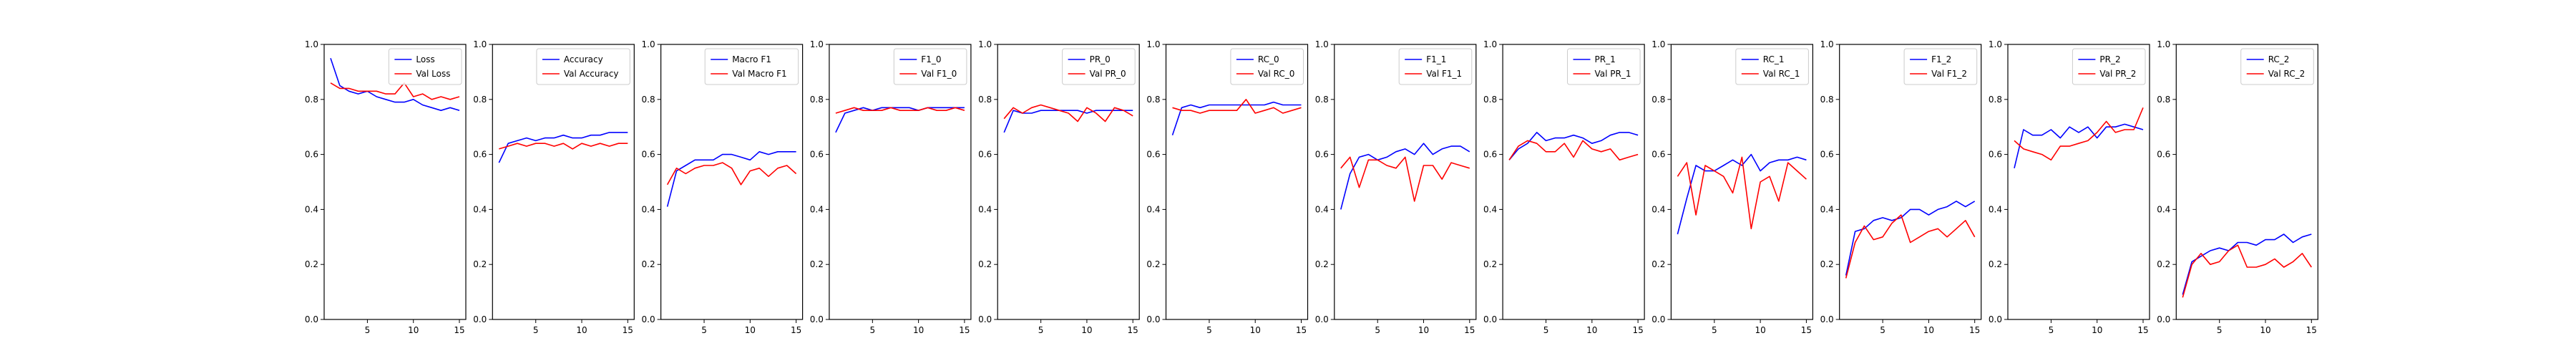 The width and height of the screenshot is (2576, 361). Describe the element at coordinates (2287, 74) in the screenshot. I see `legend-label: Val RC_2` at that location.